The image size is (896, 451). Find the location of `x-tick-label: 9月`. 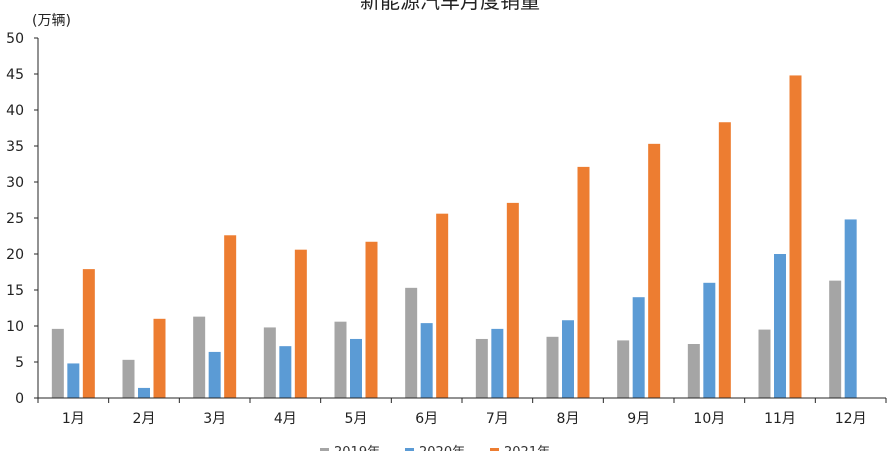

x-tick-label: 9月 is located at coordinates (638, 419).